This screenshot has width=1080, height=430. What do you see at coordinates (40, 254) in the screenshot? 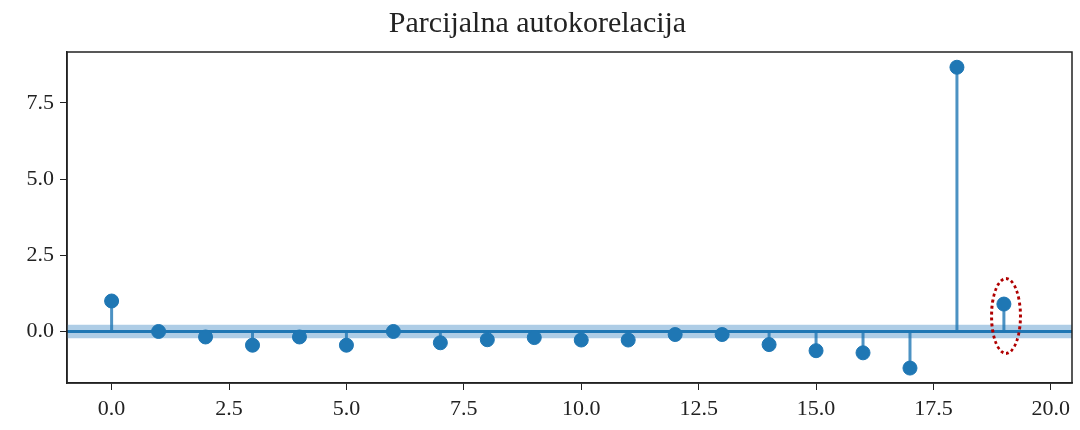
I see `y-tick-label: 2.5` at bounding box center [40, 254].